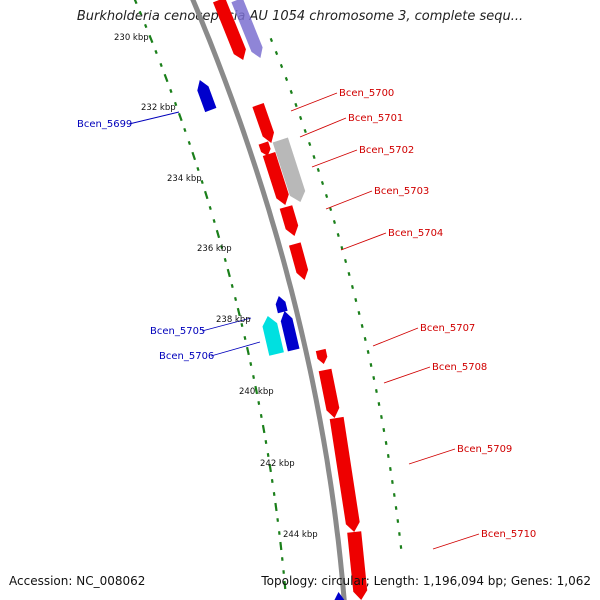 The height and width of the screenshot is (600, 600). What do you see at coordinates (386, 150) in the screenshot?
I see `gene-label-forward: Bcen_5702` at bounding box center [386, 150].